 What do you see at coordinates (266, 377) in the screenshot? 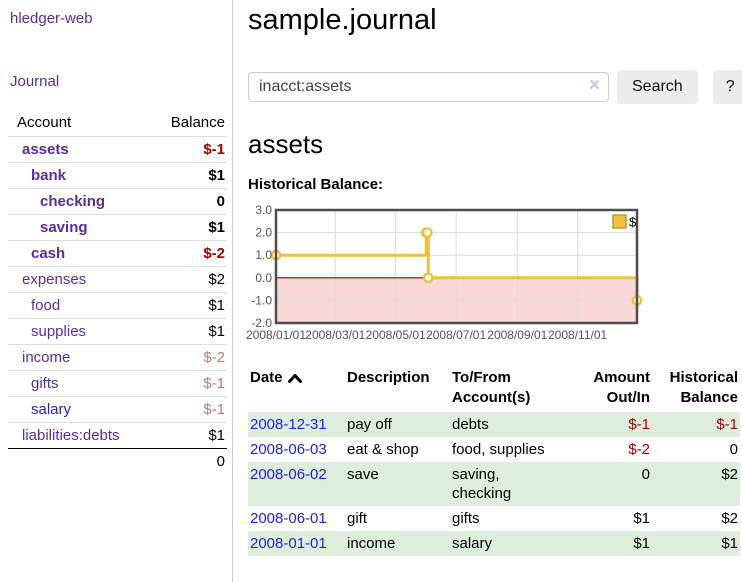
I see `date-header-label: Date` at bounding box center [266, 377].